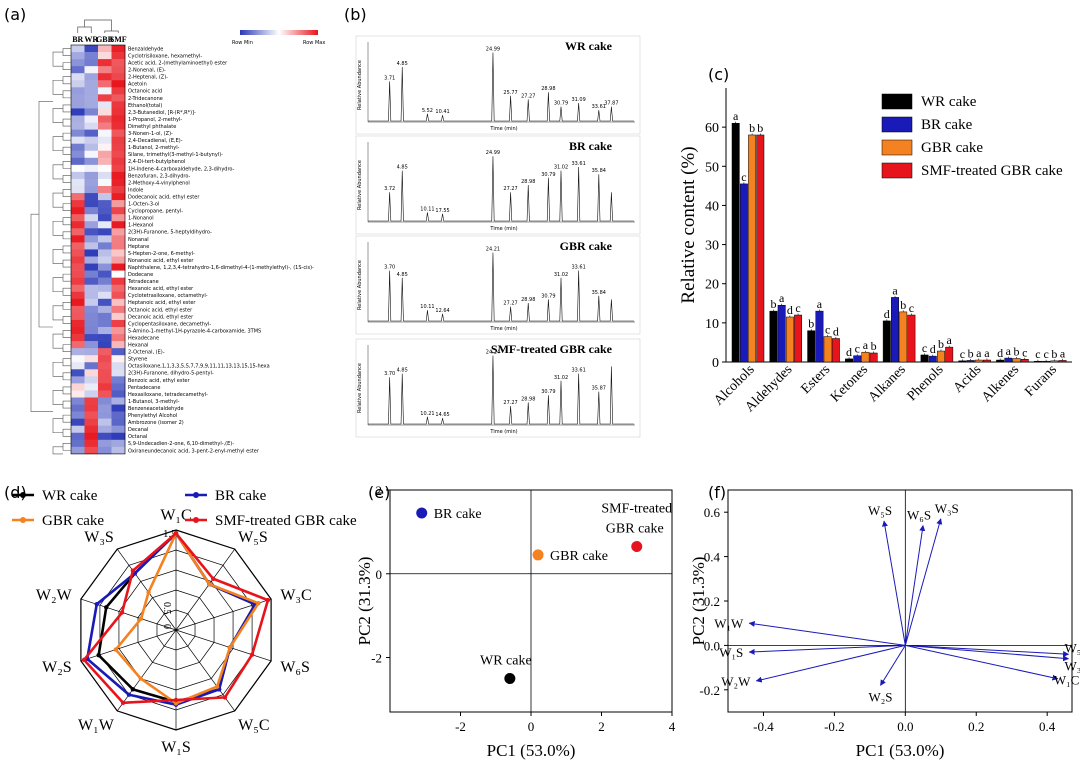 Image resolution: width=1080 pixels, height=767 pixels. What do you see at coordinates (155, 120) in the screenshot?
I see `heatmap-row-label: 1-Propanol, 2-methyl-` at bounding box center [155, 120].